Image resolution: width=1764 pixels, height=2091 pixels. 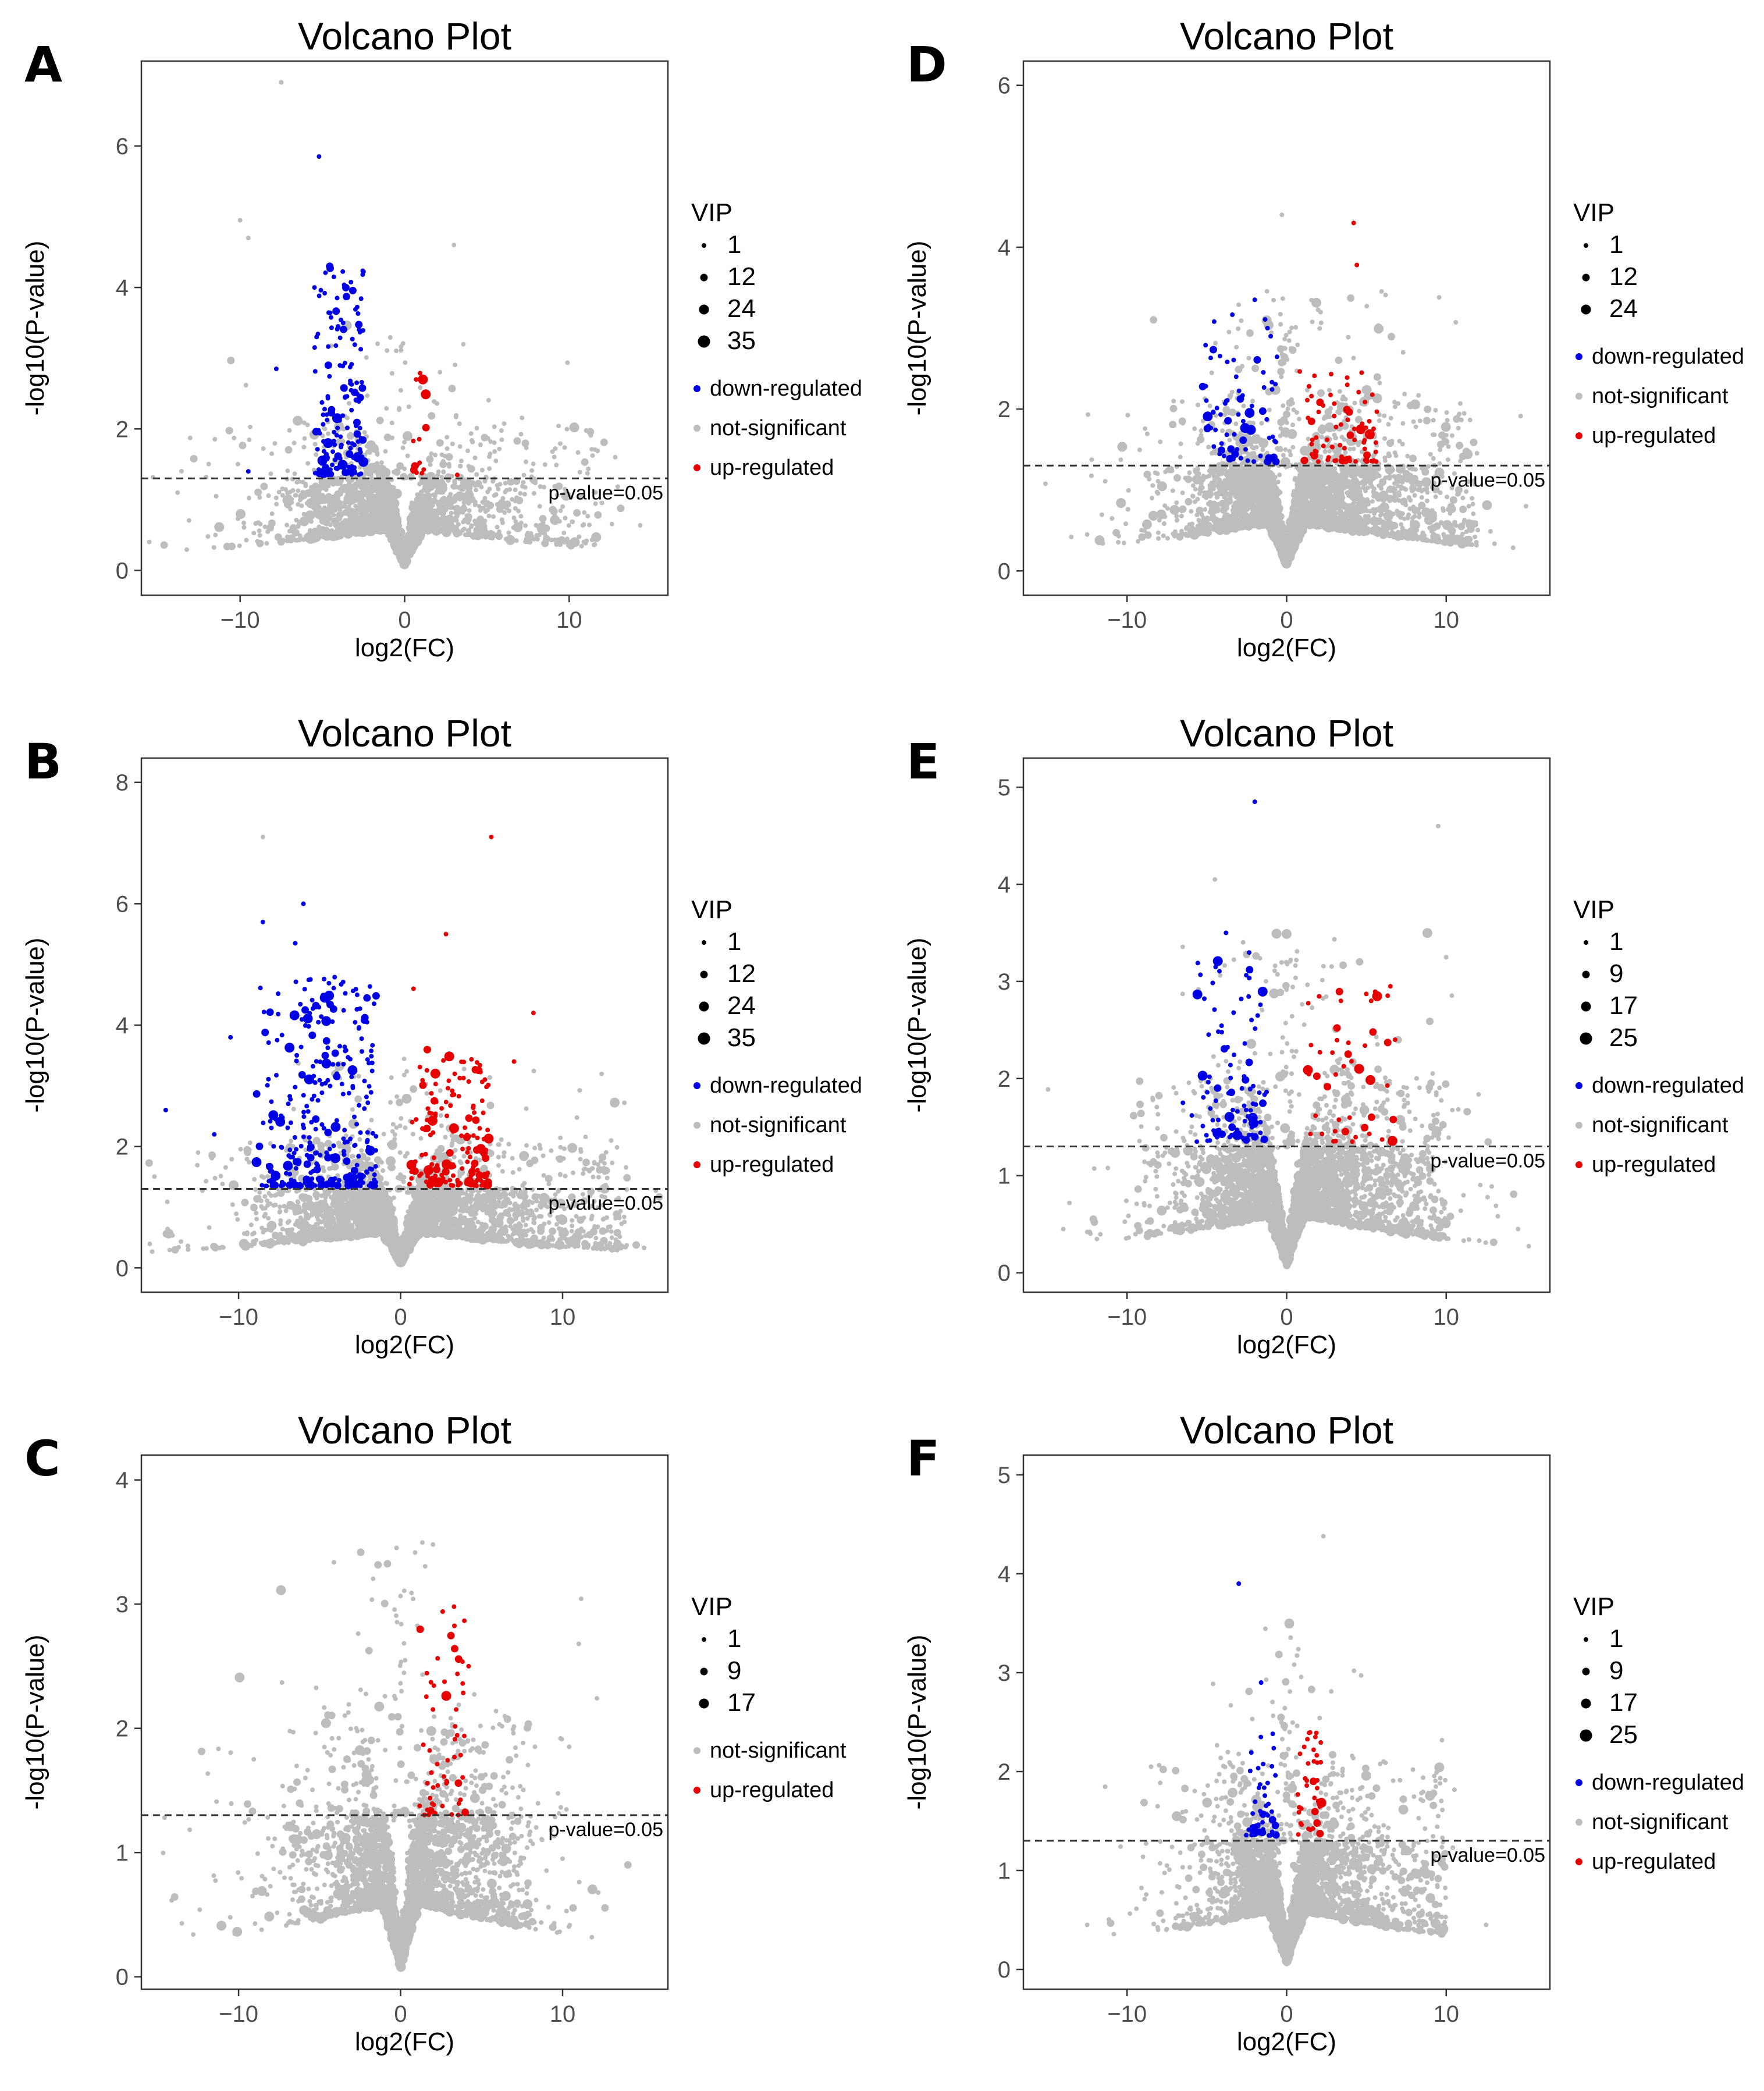 What do you see at coordinates (696, 428) in the screenshot?
I see `legend-color-key` at bounding box center [696, 428].